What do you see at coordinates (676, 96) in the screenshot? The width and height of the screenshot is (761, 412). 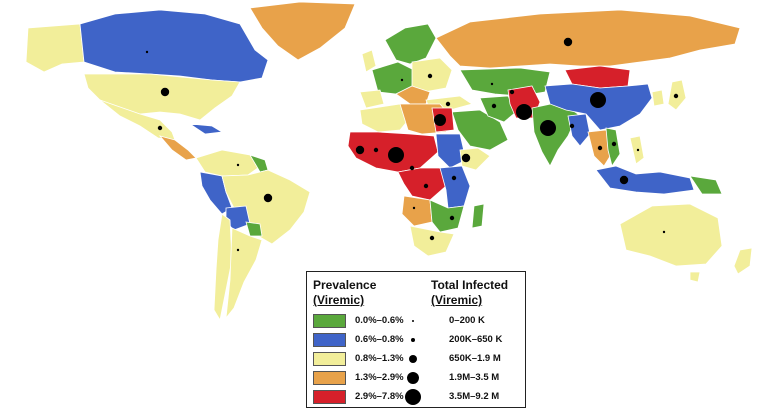 I see `bubble-japan` at bounding box center [676, 96].